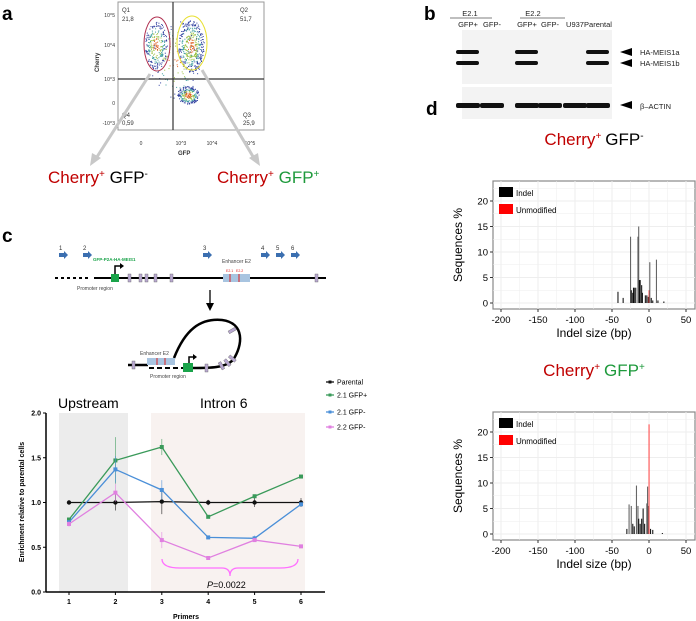  I want to click on panel-label-d: d, so click(432, 109).